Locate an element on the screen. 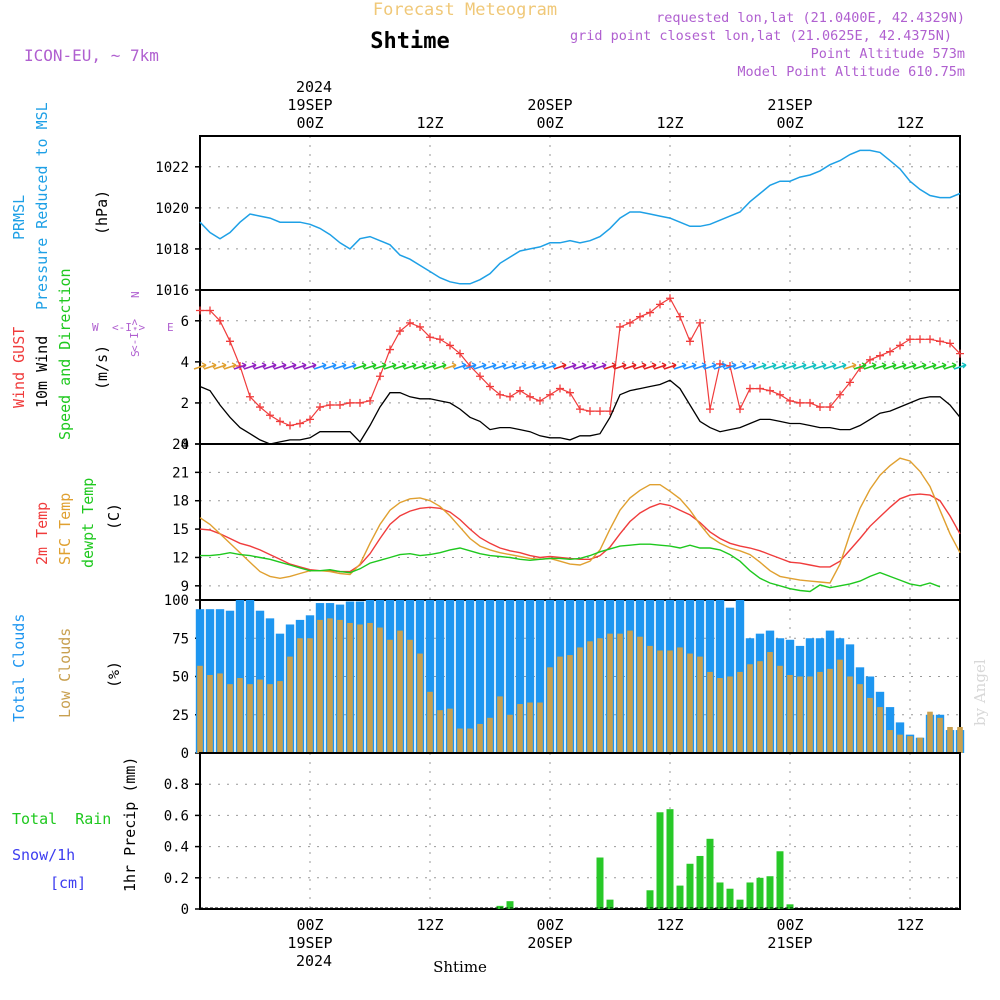 The height and width of the screenshot is (1000, 1000). top-hour-label: 00Z is located at coordinates (789, 123).